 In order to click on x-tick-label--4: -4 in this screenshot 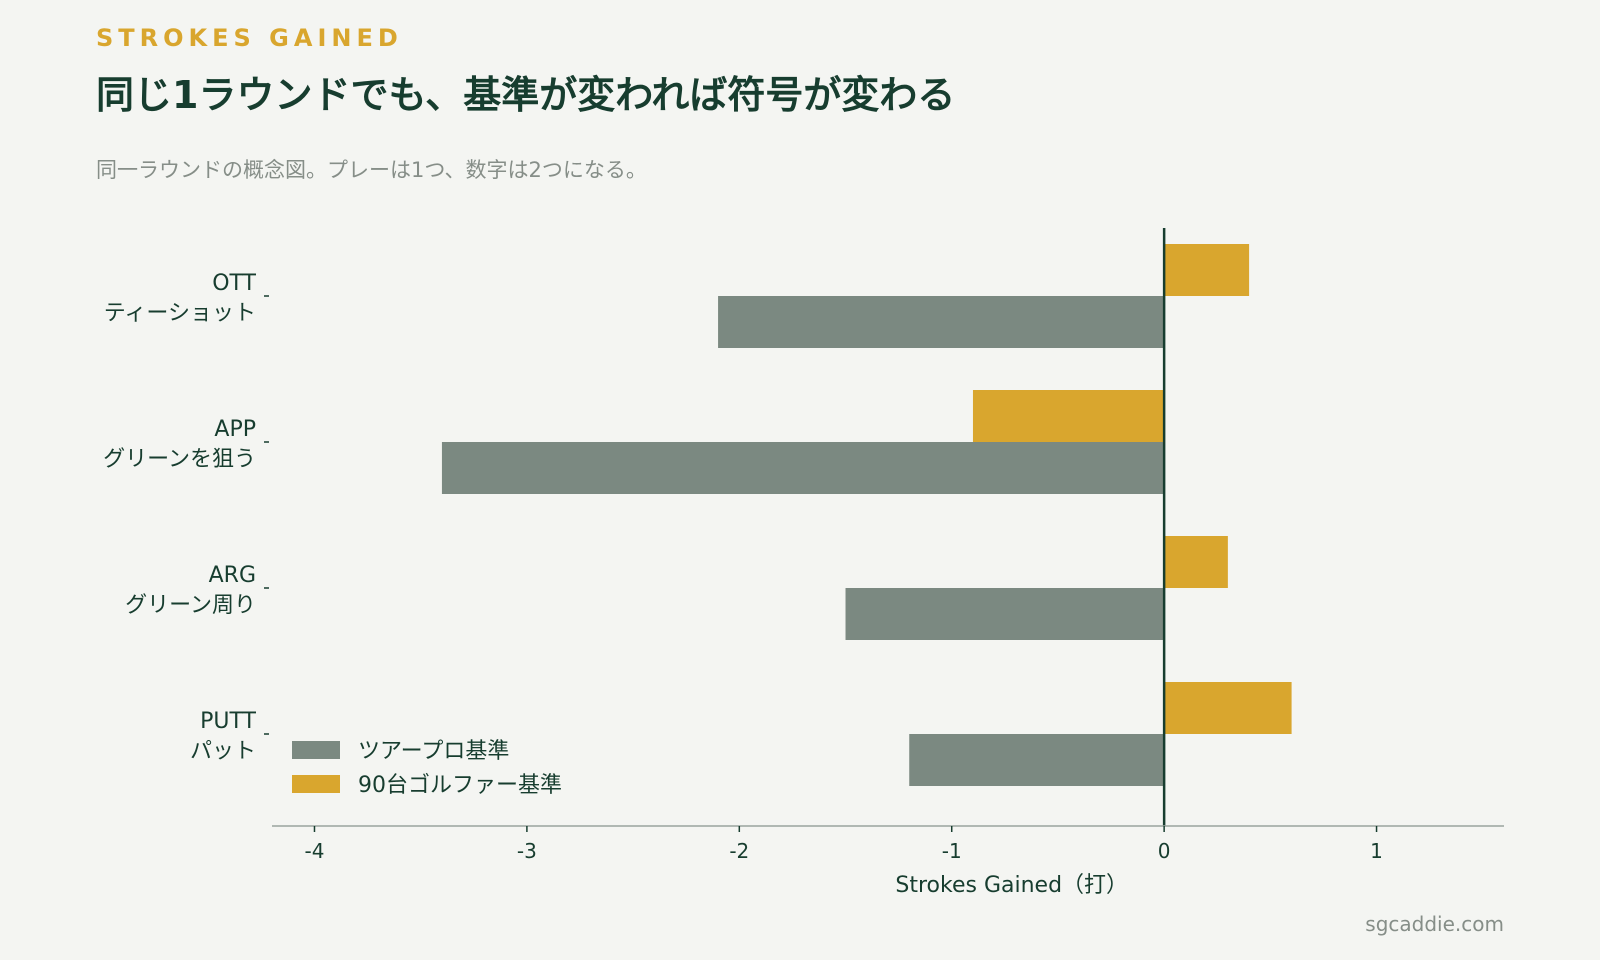, I will do `click(315, 851)`.